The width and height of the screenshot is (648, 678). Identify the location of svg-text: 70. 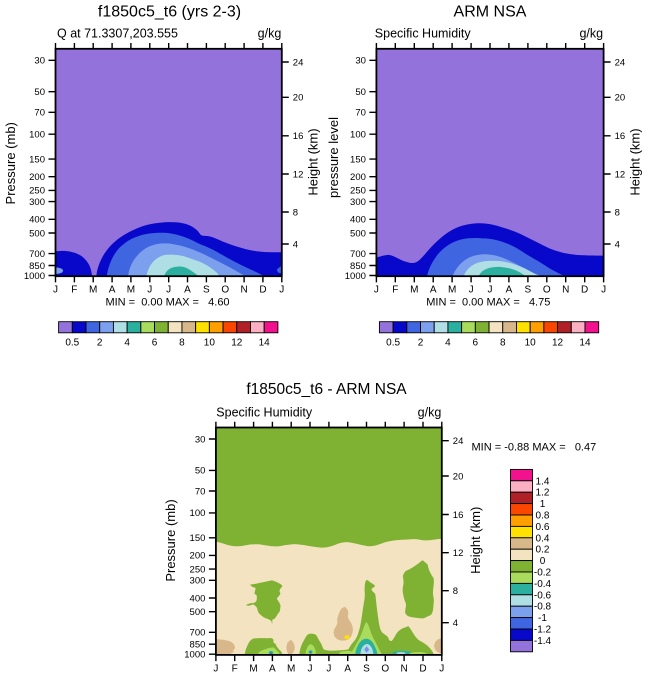
(39, 113).